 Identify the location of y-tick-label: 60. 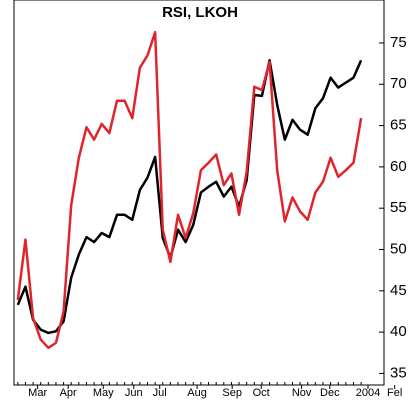
(398, 166).